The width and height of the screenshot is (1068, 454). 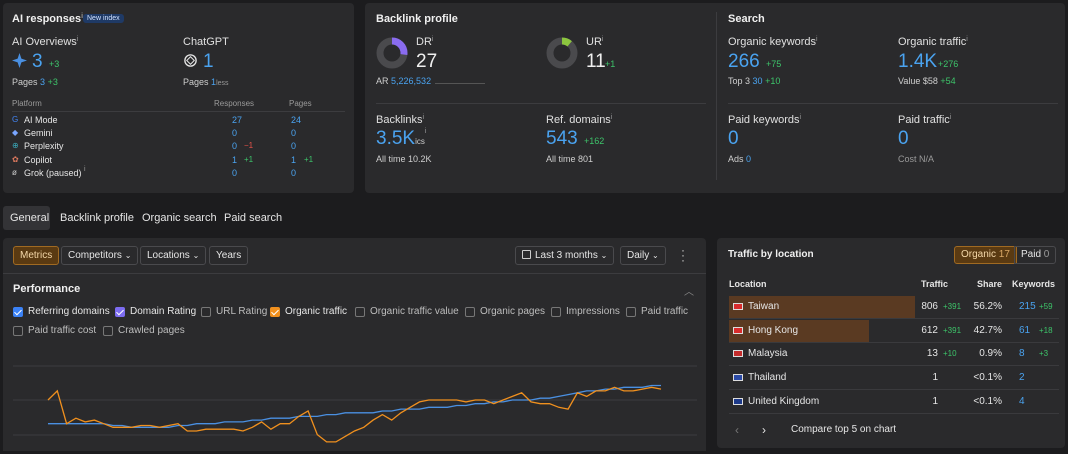 What do you see at coordinates (1022, 401) in the screenshot?
I see `location-keywords: 4` at bounding box center [1022, 401].